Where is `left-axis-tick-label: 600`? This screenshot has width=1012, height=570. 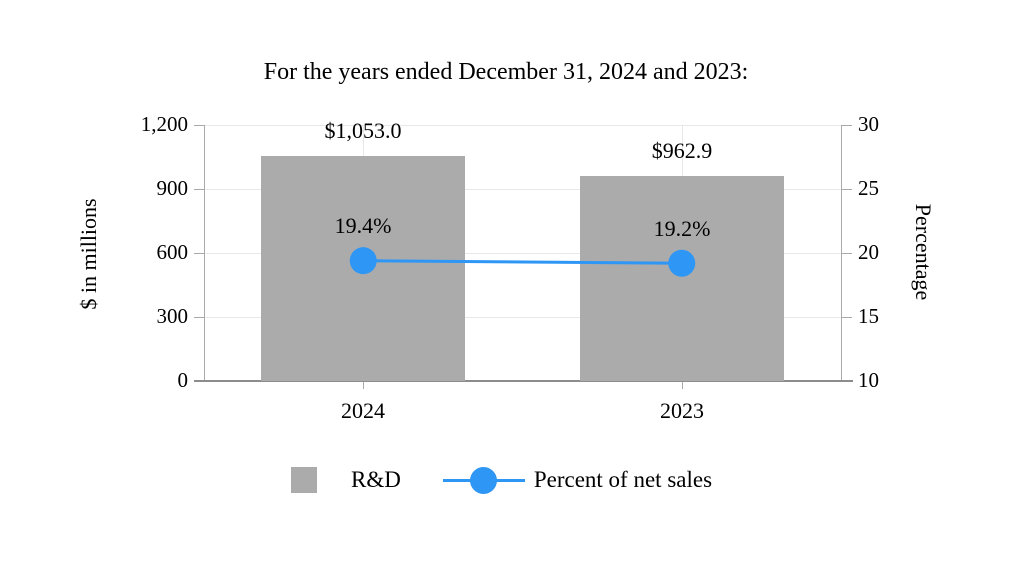 left-axis-tick-label: 600 is located at coordinates (172, 252).